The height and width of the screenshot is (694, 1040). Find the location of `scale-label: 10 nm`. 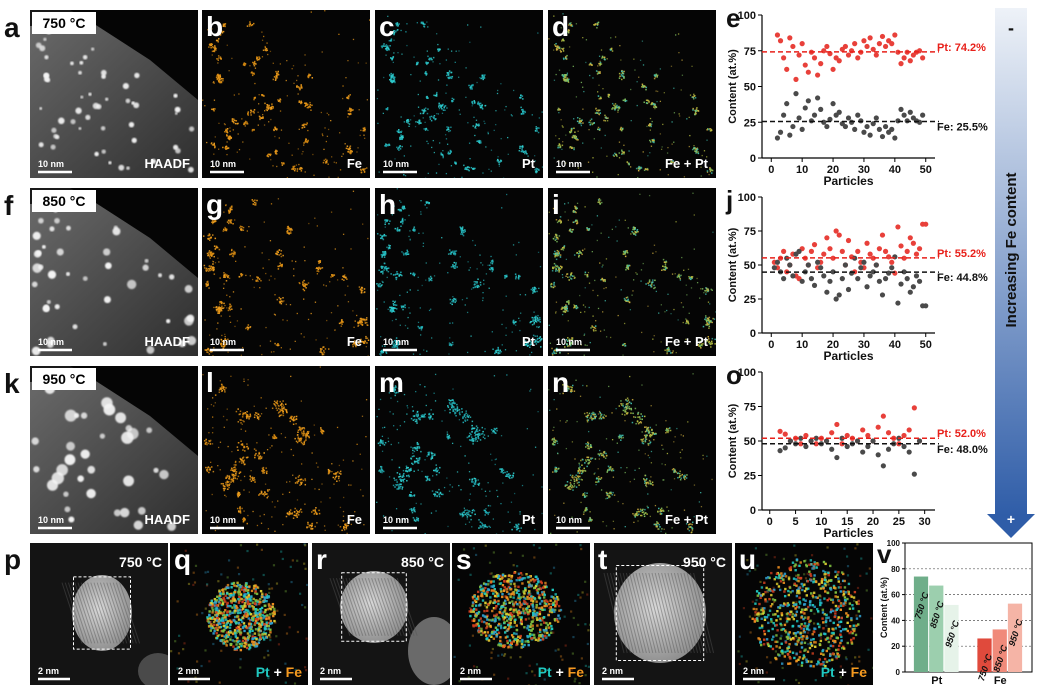

scale-label: 10 nm is located at coordinates (396, 342).